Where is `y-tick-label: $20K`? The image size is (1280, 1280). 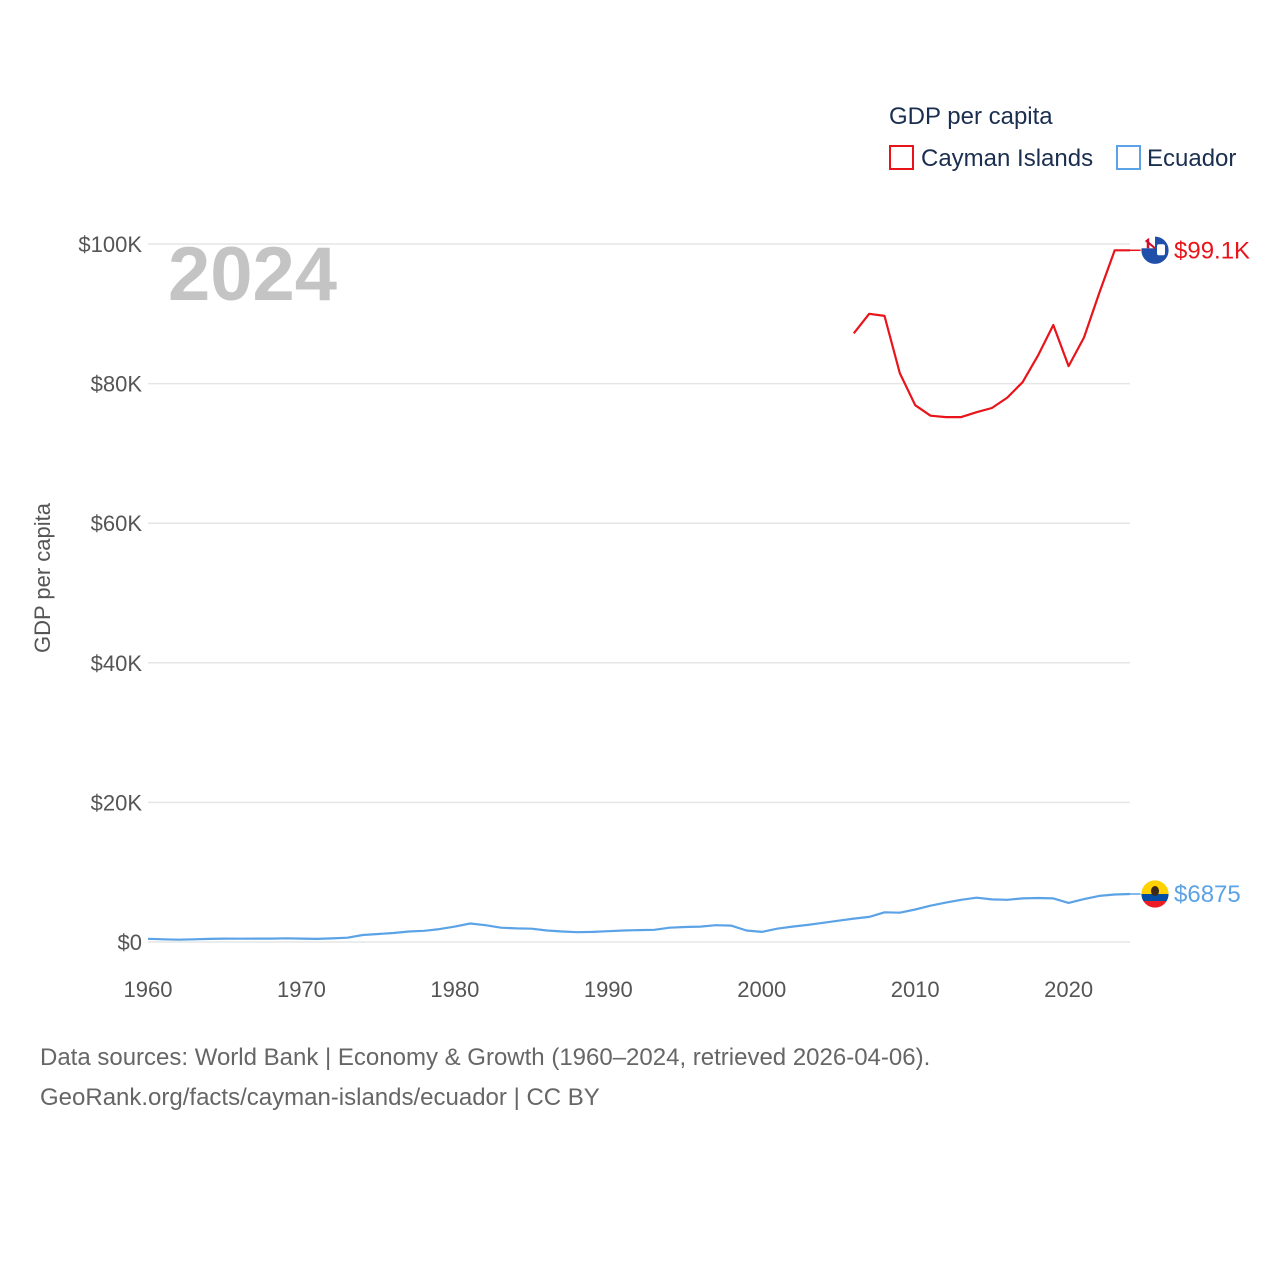
y-tick-label: $20K is located at coordinates (117, 802).